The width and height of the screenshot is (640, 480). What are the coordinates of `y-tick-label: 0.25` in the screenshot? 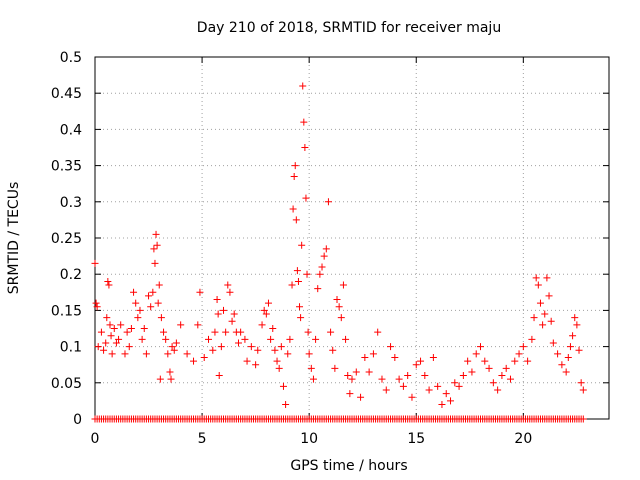 It's located at (66, 239).